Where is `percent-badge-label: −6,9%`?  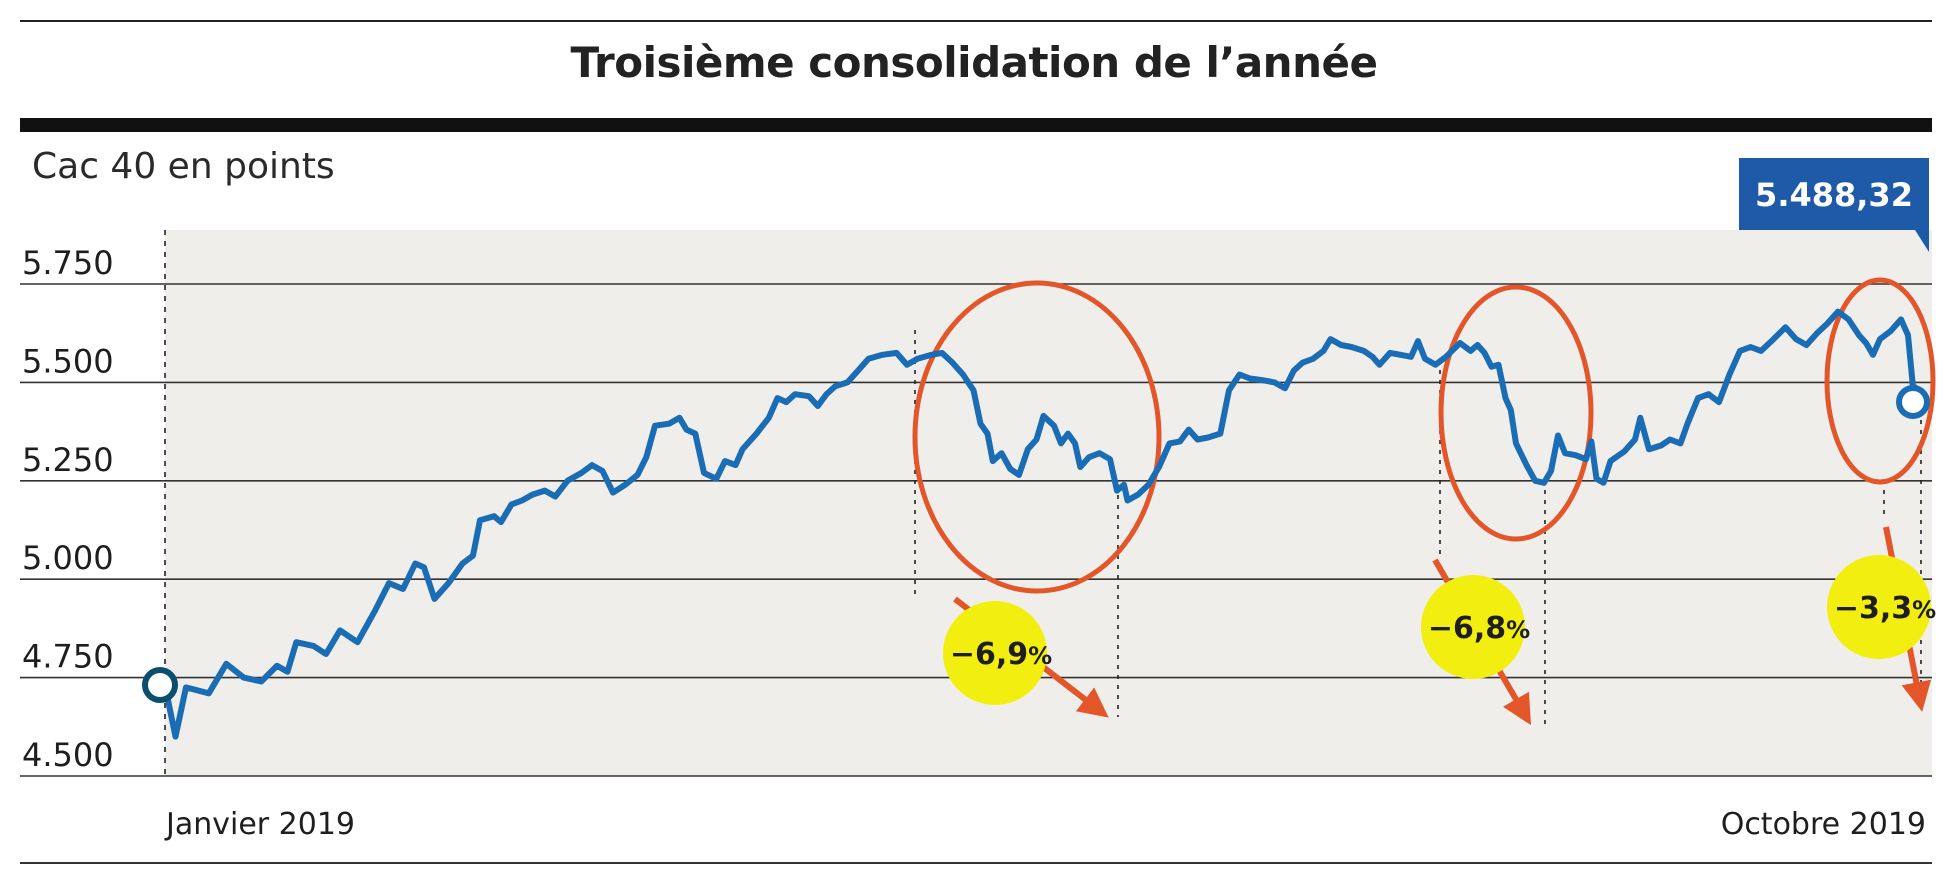
percent-badge-label: −6,9% is located at coordinates (1001, 654).